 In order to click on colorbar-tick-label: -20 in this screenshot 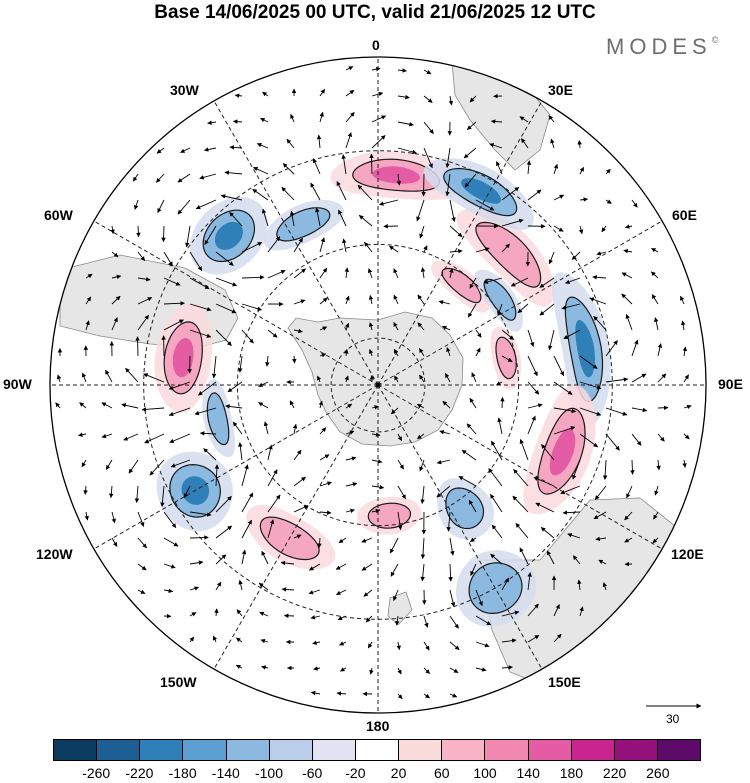, I will do `click(355, 773)`.